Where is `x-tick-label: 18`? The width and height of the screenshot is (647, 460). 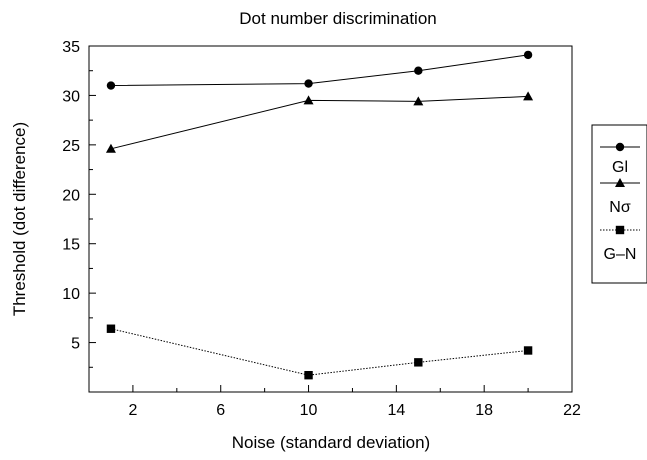 x-tick-label: 18 is located at coordinates (484, 410).